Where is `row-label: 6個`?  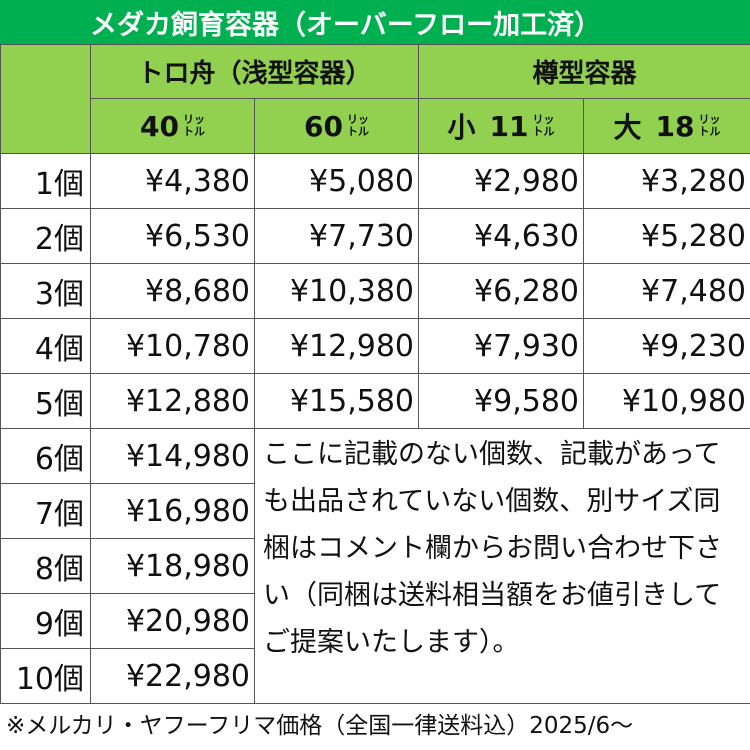 row-label: 6個 is located at coordinates (45, 456).